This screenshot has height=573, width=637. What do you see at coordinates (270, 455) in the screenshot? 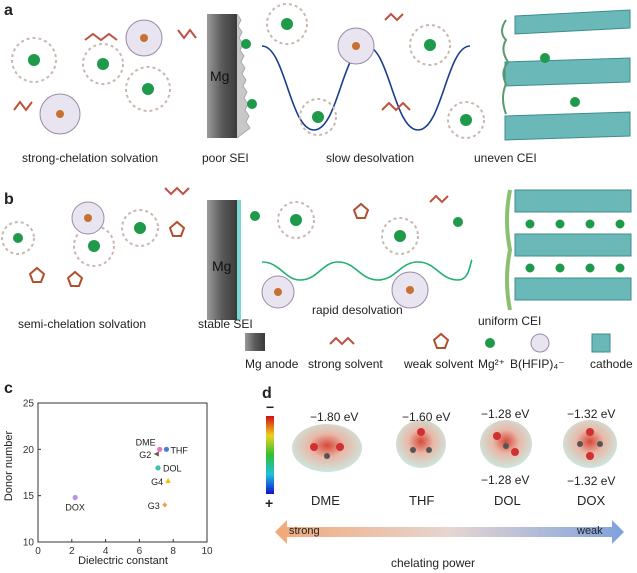
I see `esp-color-scale` at bounding box center [270, 455].